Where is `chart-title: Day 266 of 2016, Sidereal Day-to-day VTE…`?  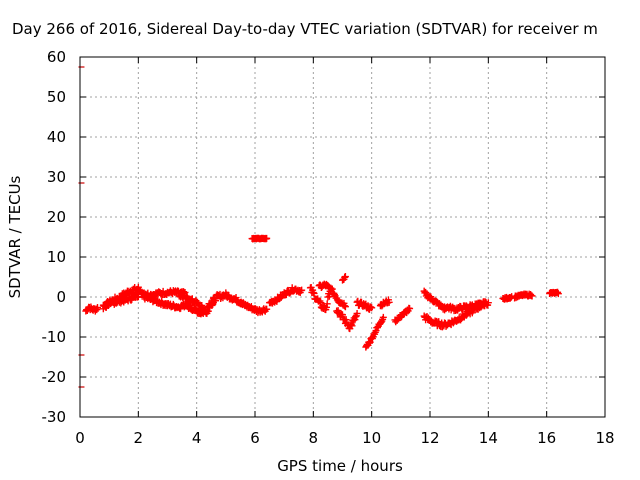
chart-title: Day 266 of 2016, Sidereal Day-to-day VTE… is located at coordinates (305, 29).